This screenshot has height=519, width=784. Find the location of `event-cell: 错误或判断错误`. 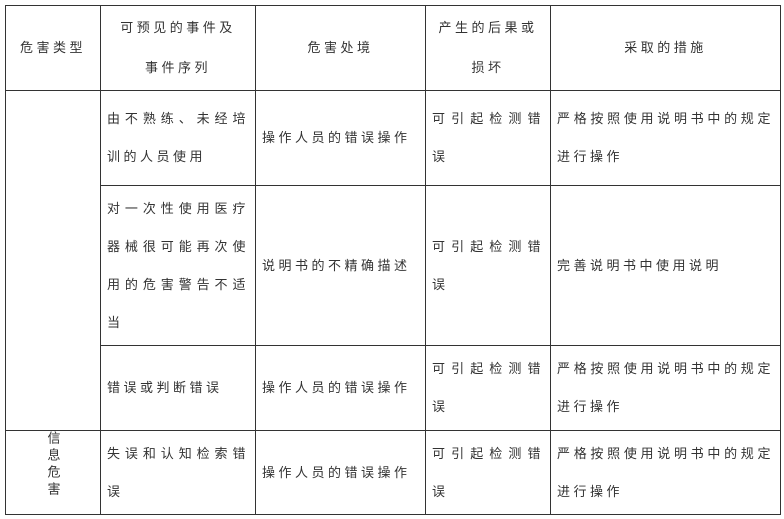

event-cell: 错误或判断错误 is located at coordinates (178, 388).